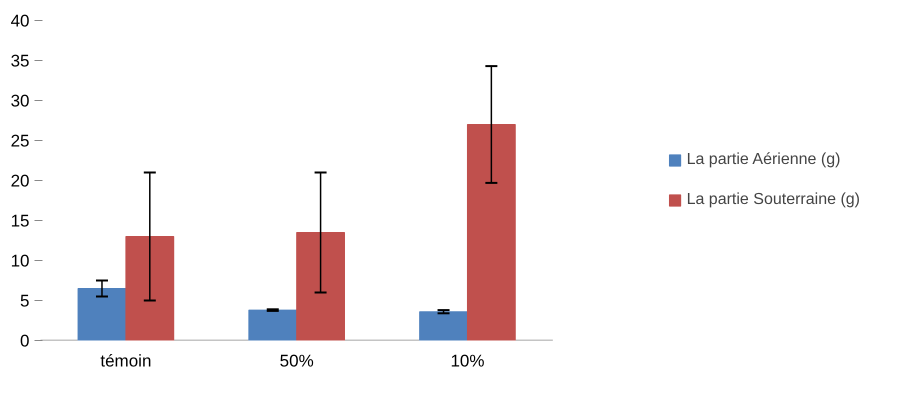  What do you see at coordinates (20, 221) in the screenshot?
I see `y-tick-label: 15` at bounding box center [20, 221].